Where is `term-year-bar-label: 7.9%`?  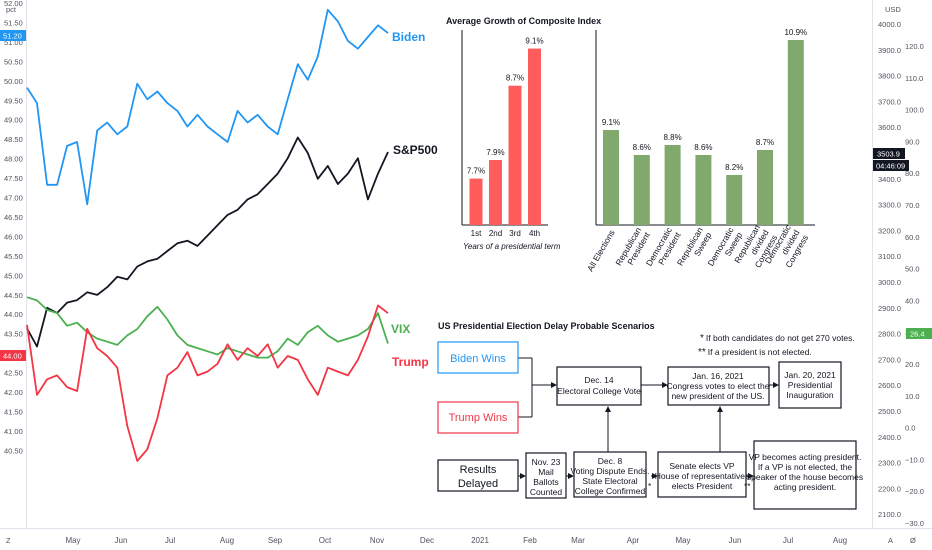 term-year-bar-label: 7.9% is located at coordinates (495, 152).